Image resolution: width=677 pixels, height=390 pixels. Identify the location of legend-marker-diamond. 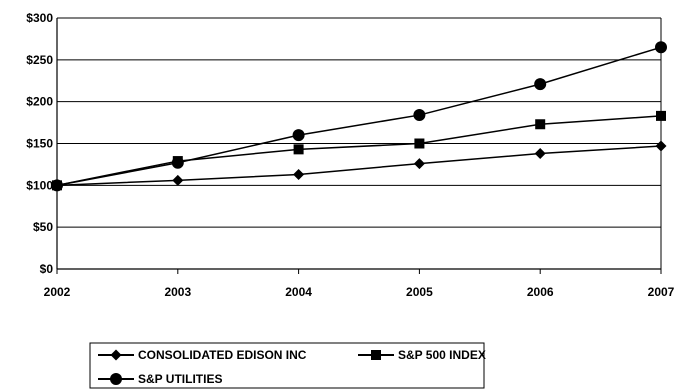
(116, 355).